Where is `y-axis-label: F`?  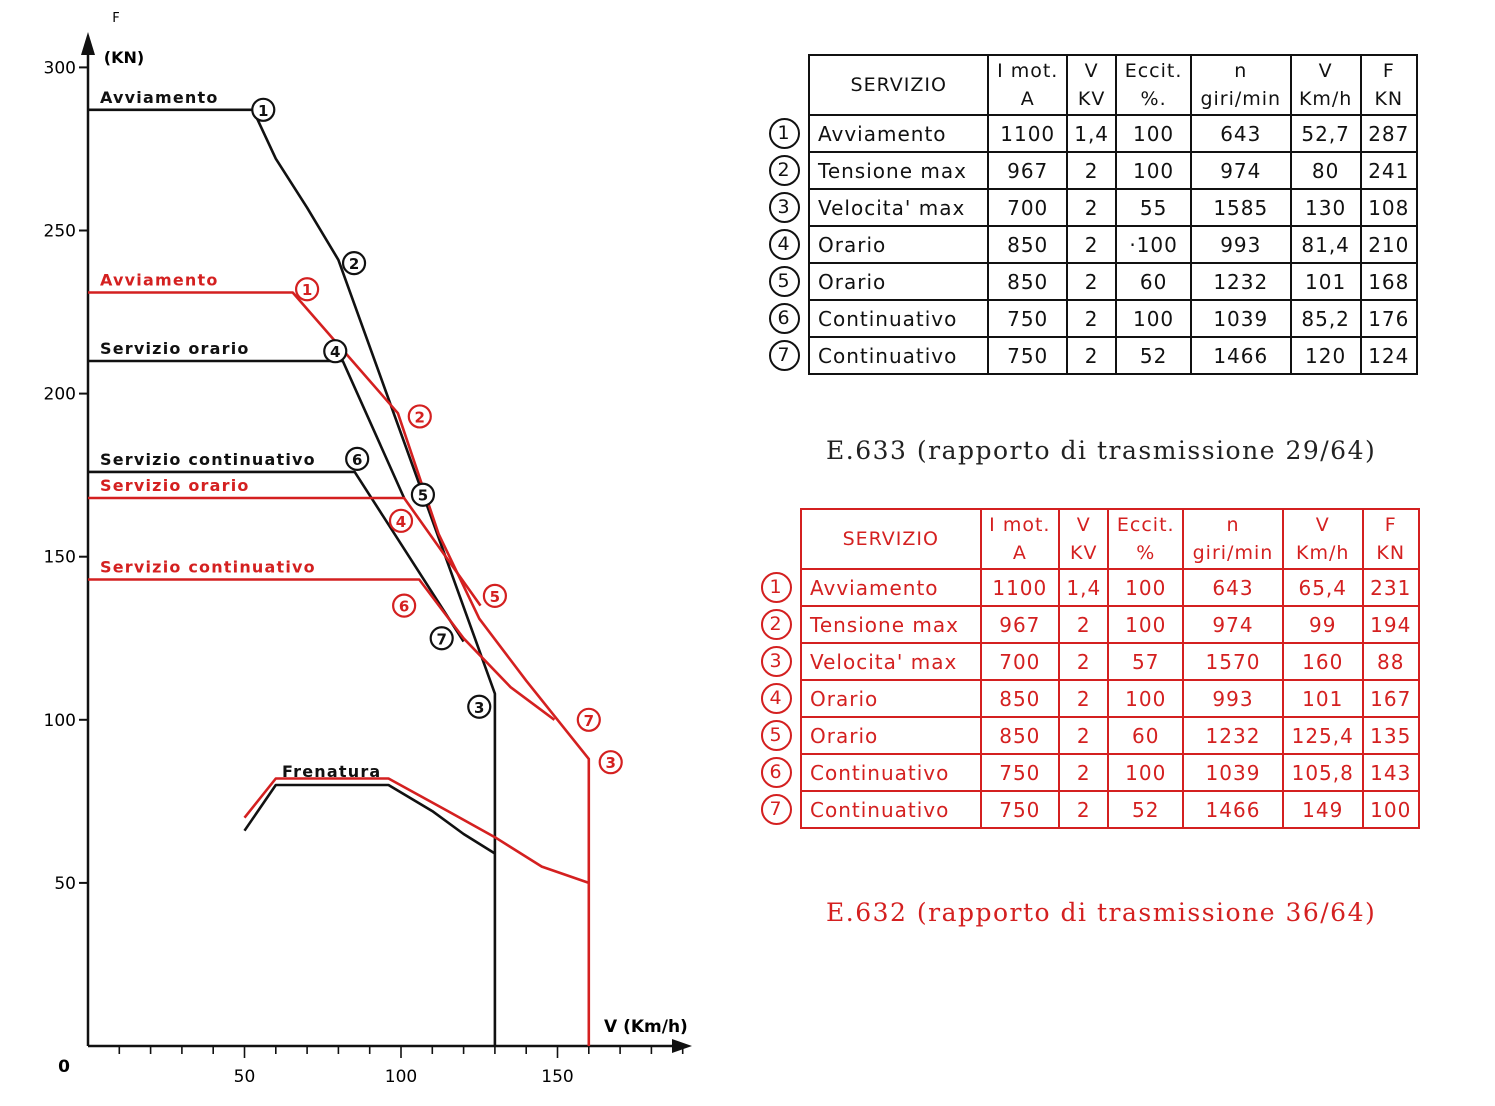
y-axis-label: F is located at coordinates (115, 18).